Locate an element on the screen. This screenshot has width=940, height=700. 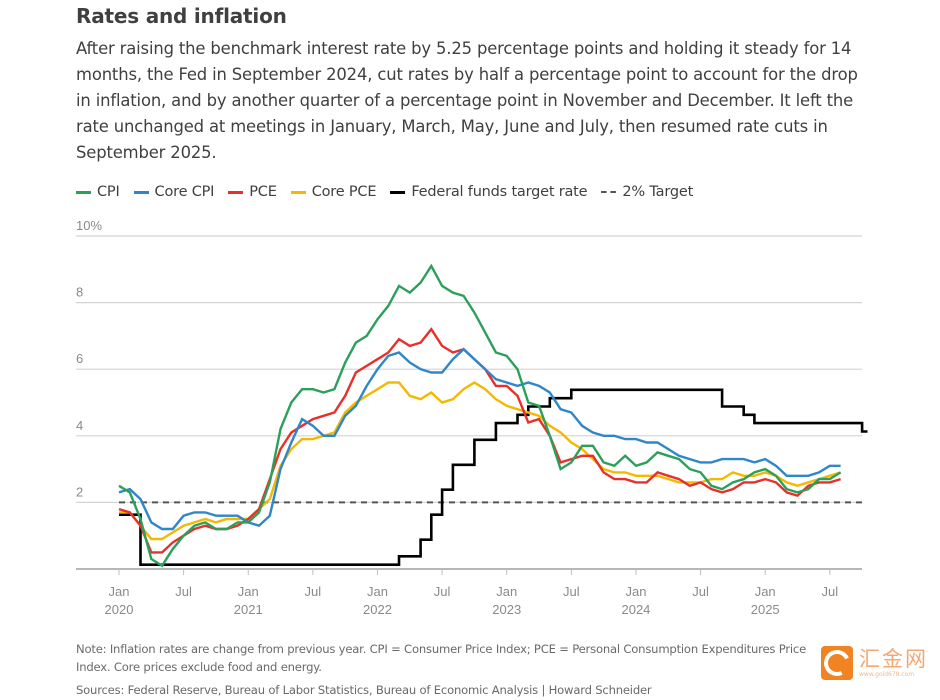
watermark-name: 汇金网 is located at coordinates (893, 659).